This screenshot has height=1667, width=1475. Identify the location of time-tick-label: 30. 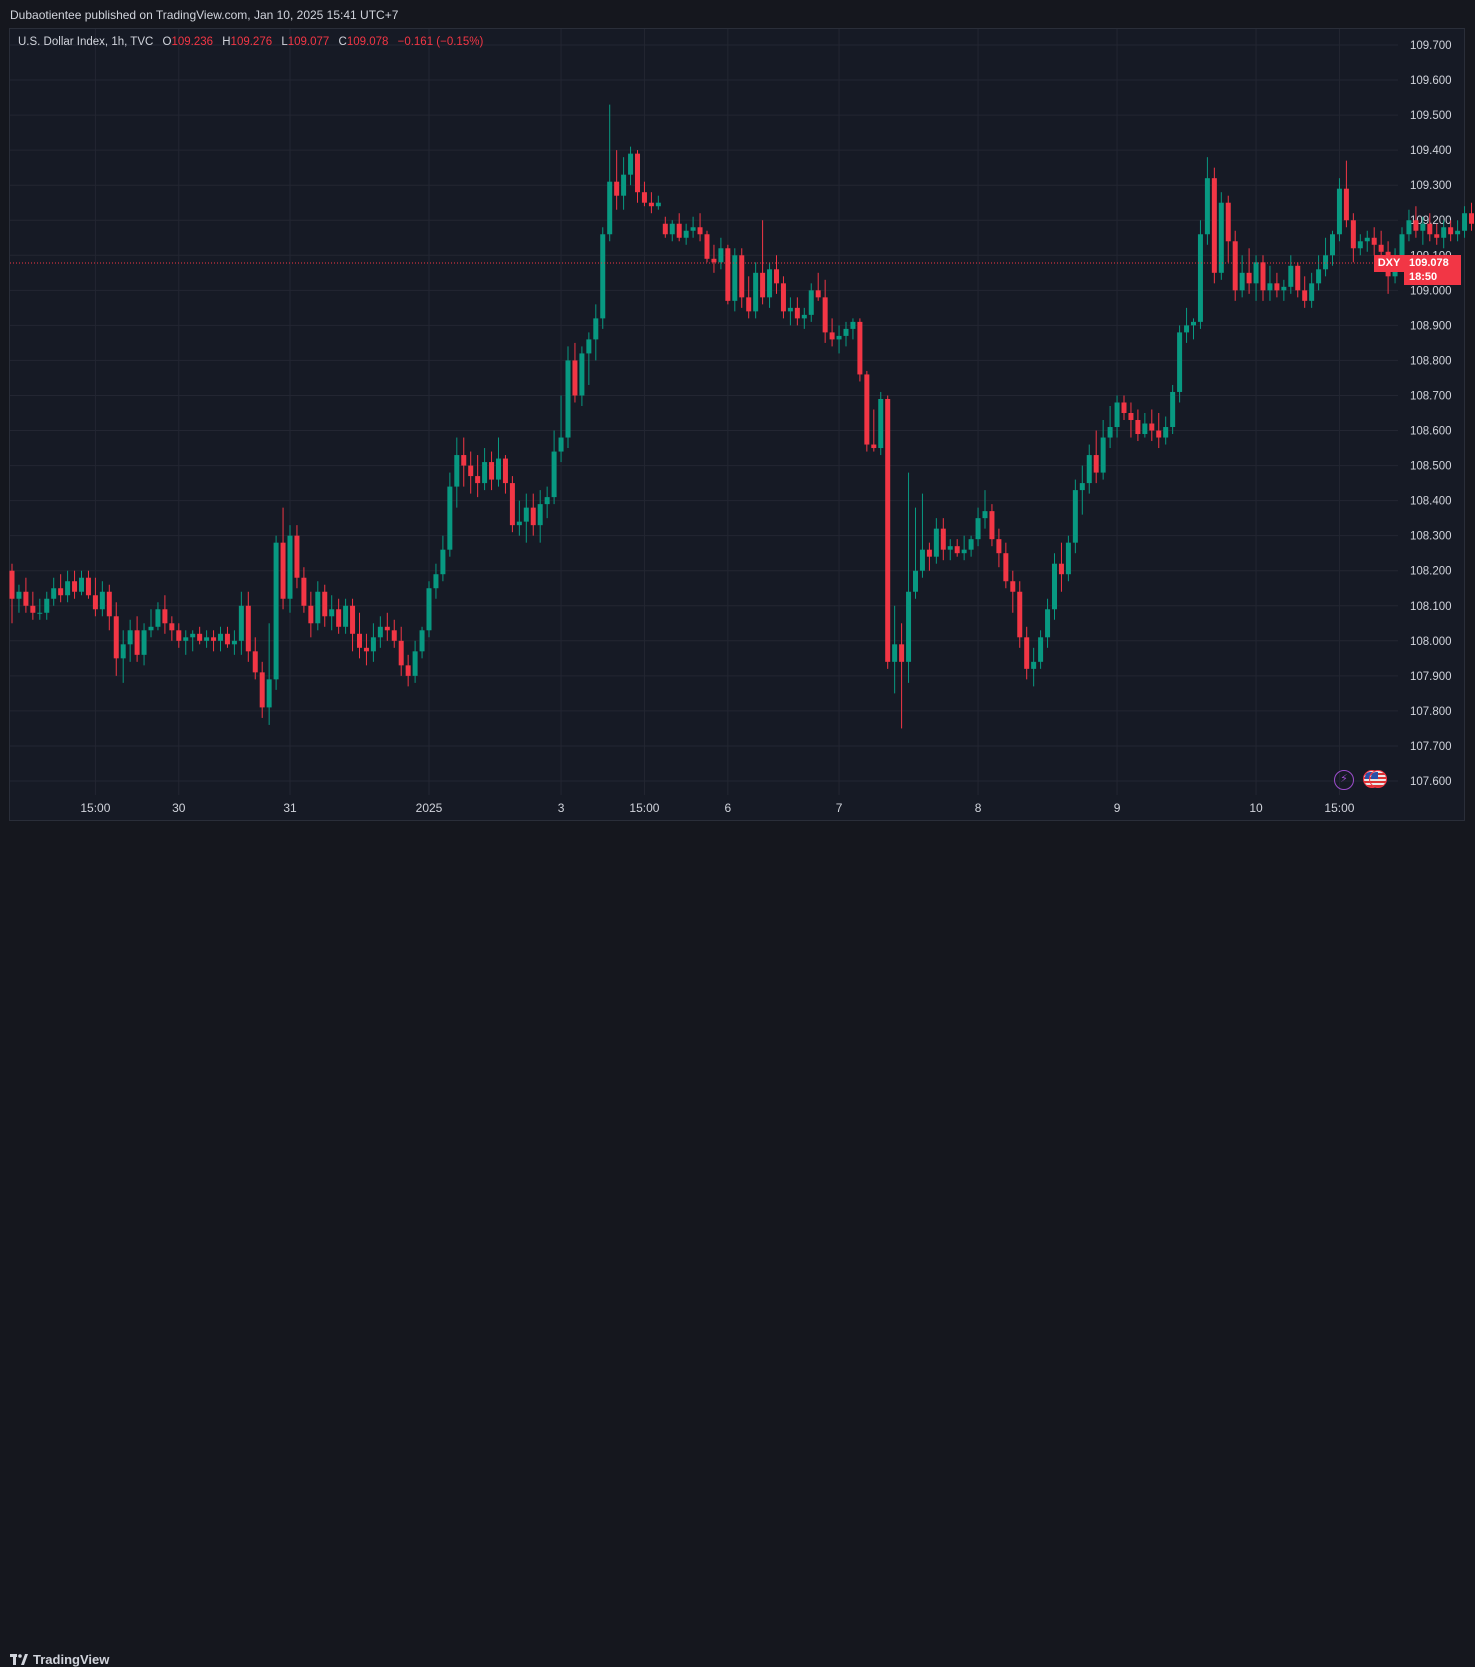
(179, 808).